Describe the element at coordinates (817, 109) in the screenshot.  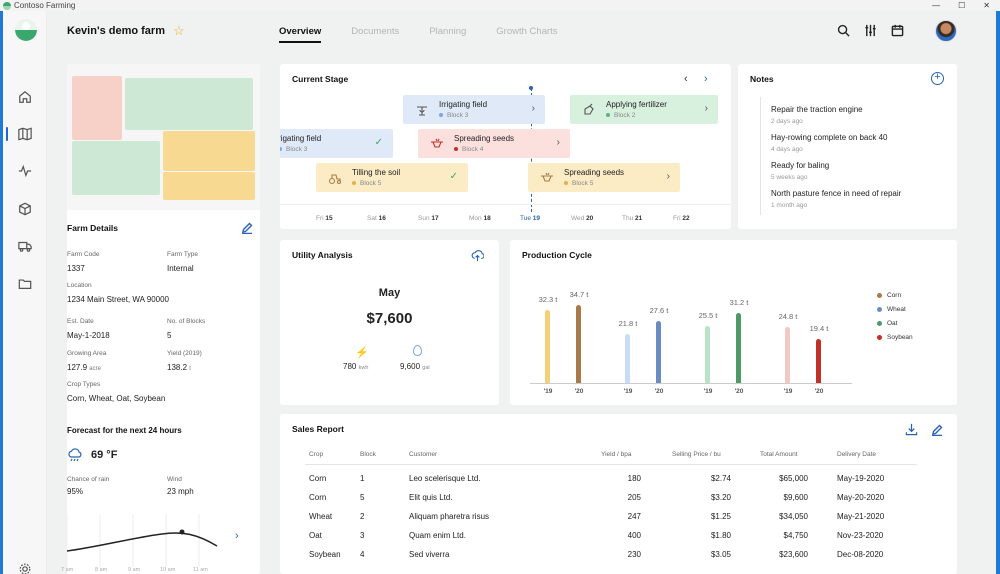
I see `note-text: Repair the traction engine` at that location.